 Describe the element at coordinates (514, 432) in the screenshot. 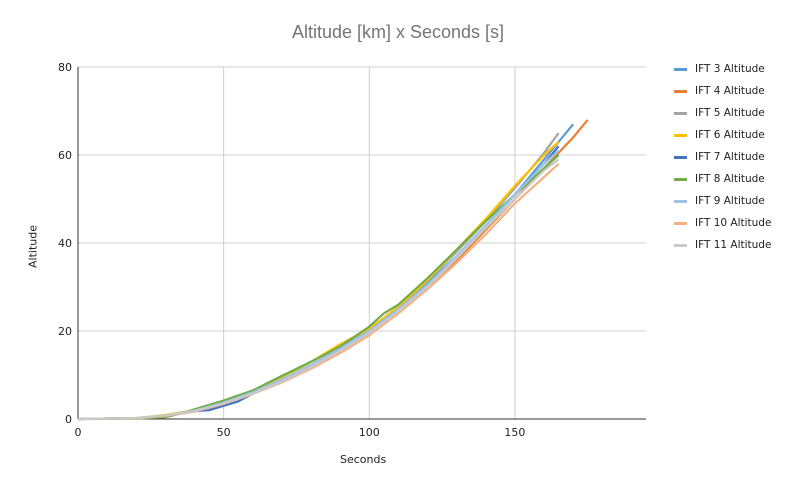

I see `x-tick-label: 150` at that location.